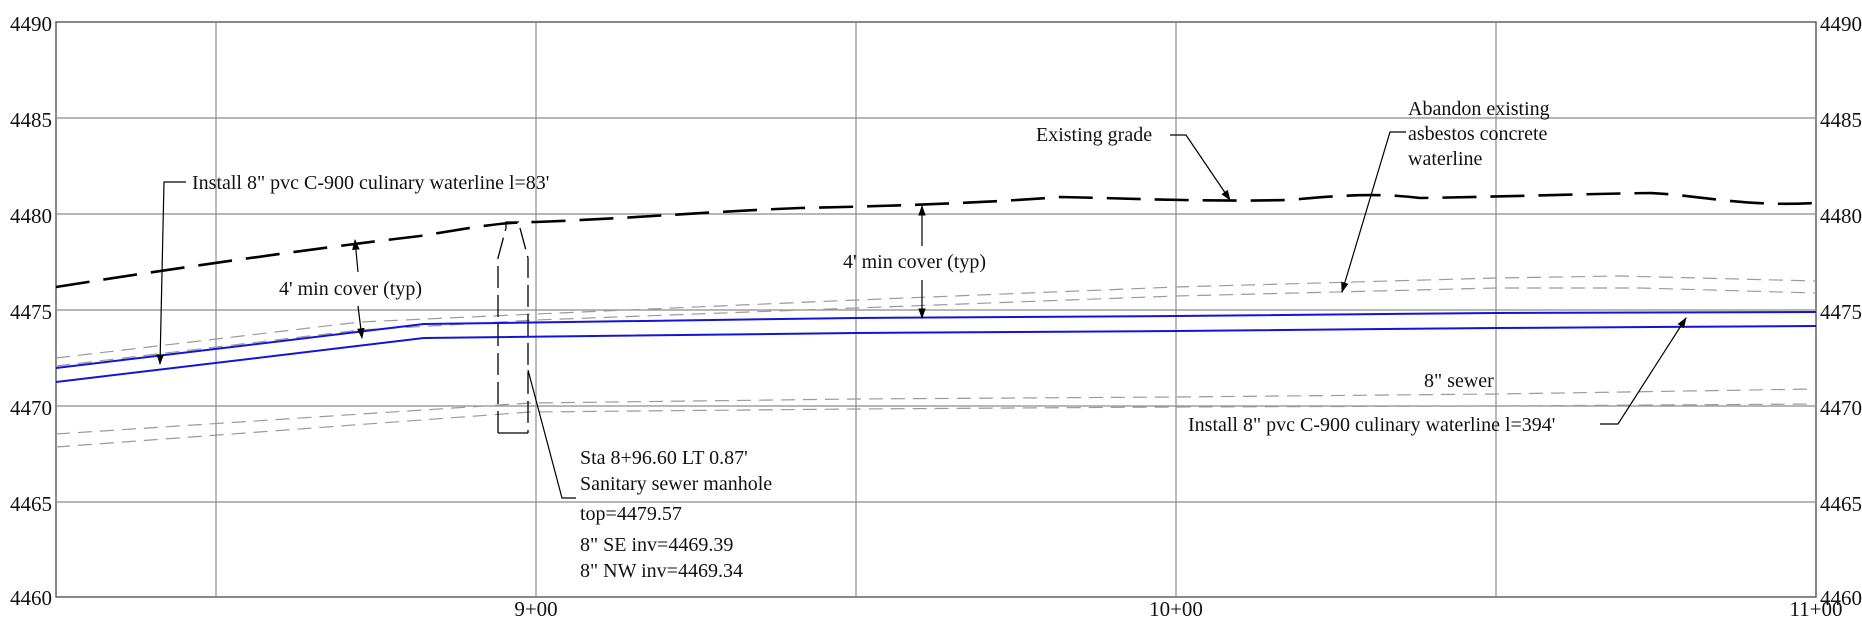 This screenshot has height=621, width=1862. I want to click on abandoned-waterline-upper, so click(936, 317).